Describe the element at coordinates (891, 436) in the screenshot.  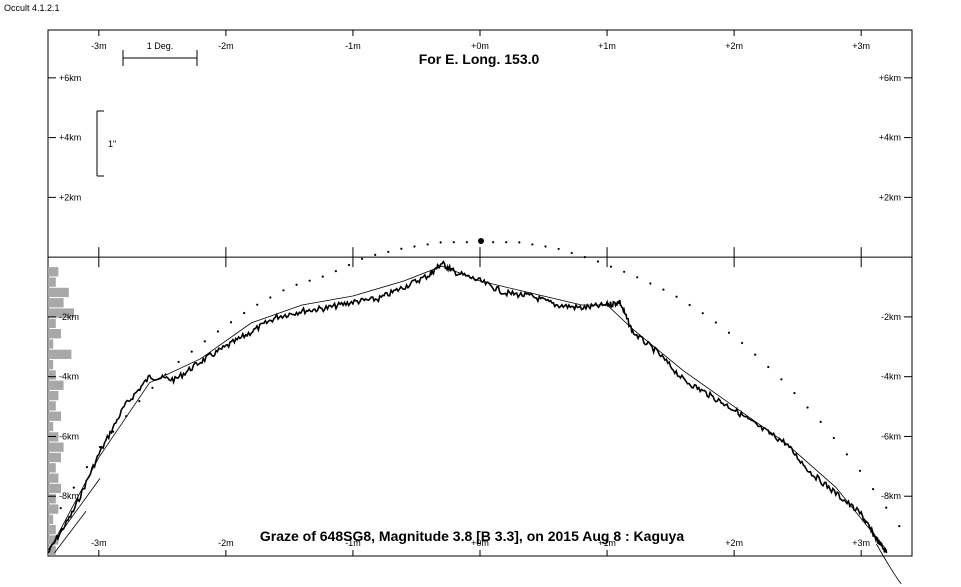
I see `y-tick-label-right: -6km` at that location.